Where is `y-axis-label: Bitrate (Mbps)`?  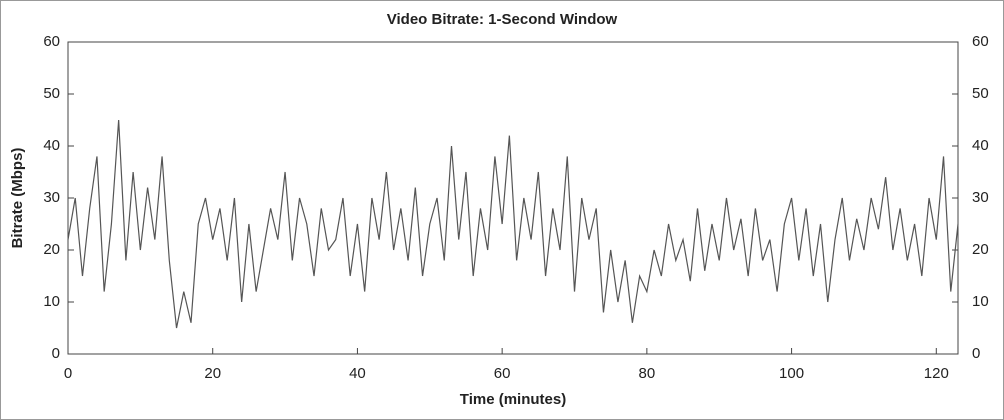
y-axis-label: Bitrate (Mbps) is located at coordinates (17, 198).